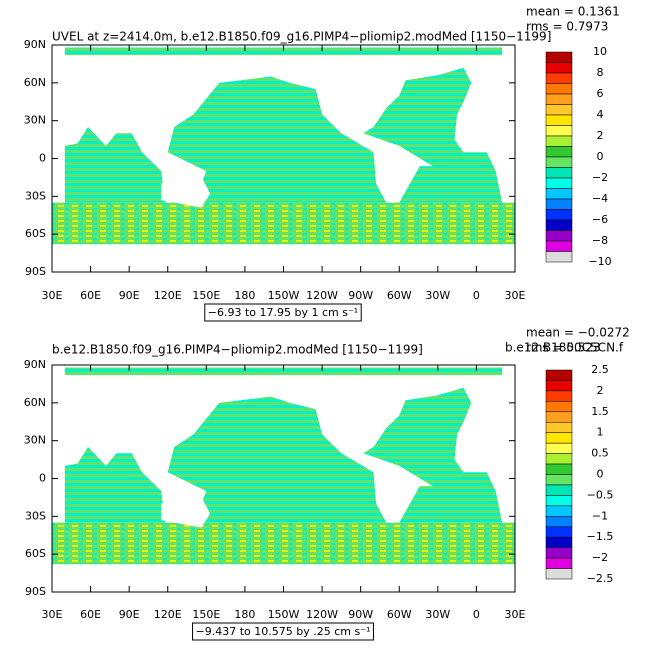  Describe the element at coordinates (578, 333) in the screenshot. I see `mean-label: mean = −0.0272` at that location.